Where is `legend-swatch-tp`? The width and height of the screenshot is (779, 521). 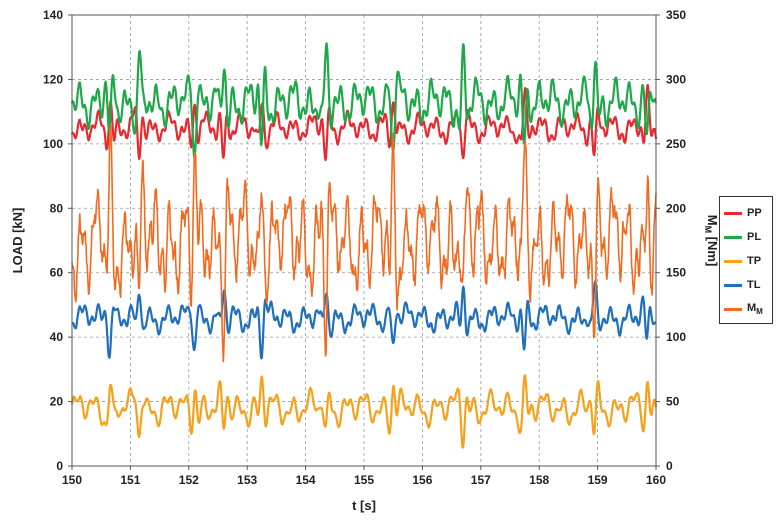 legend-swatch-tp is located at coordinates (733, 261).